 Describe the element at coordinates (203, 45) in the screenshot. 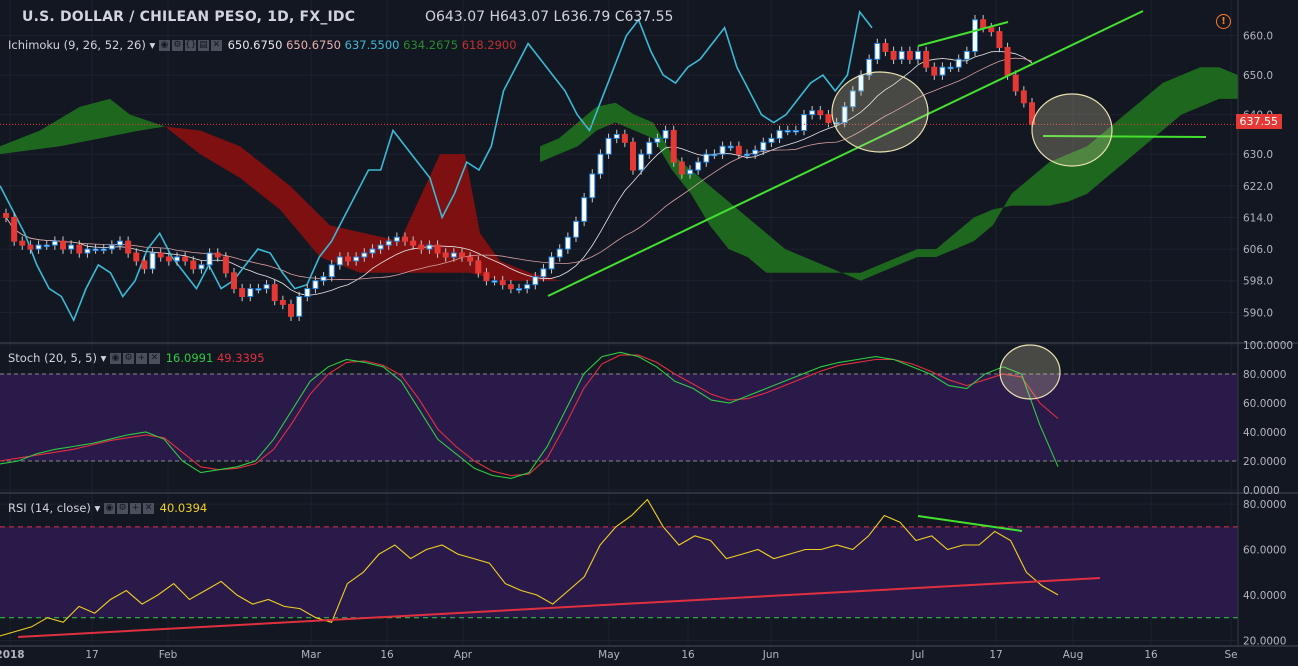

I see `more-icon: ▤` at that location.